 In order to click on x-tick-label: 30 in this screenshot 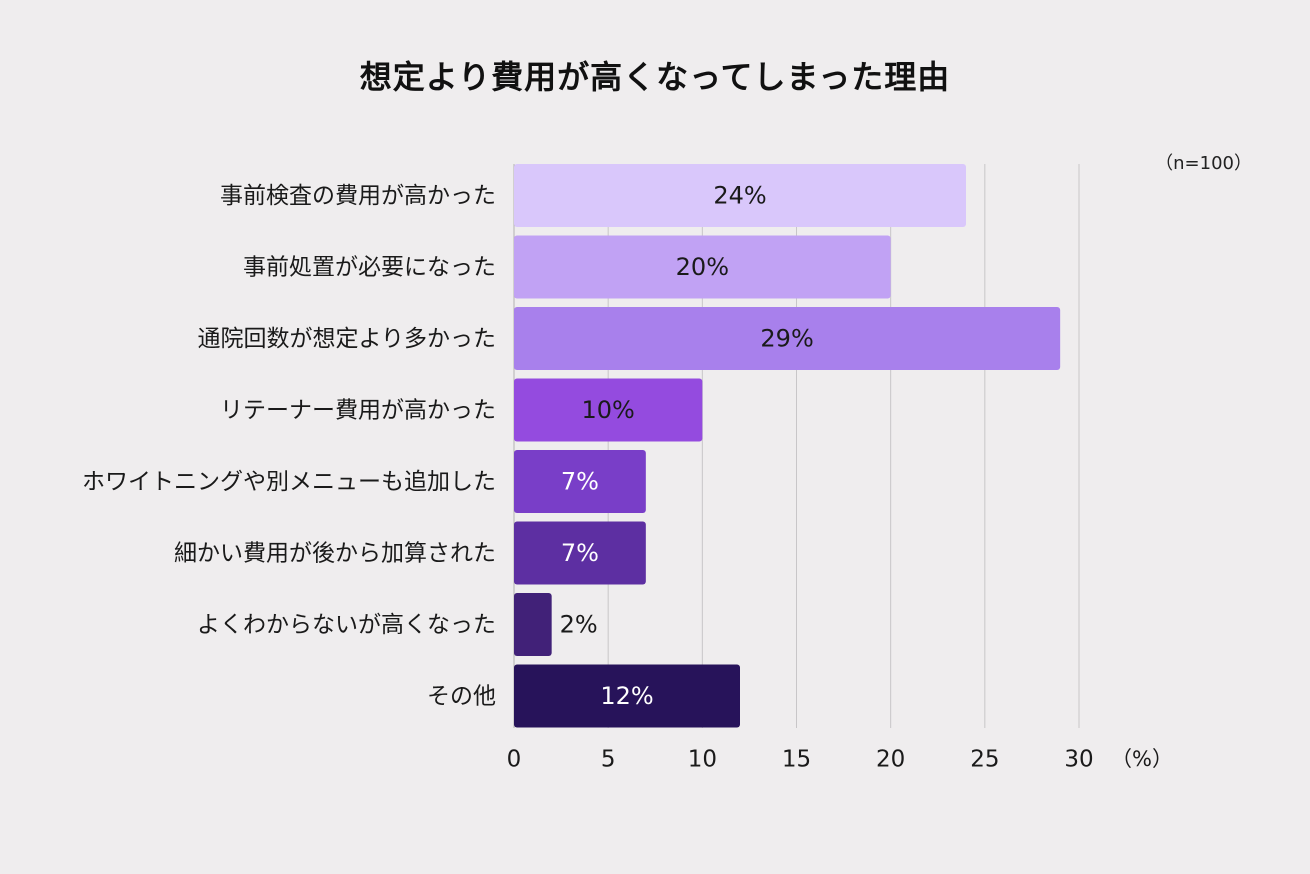, I will do `click(1078, 760)`.